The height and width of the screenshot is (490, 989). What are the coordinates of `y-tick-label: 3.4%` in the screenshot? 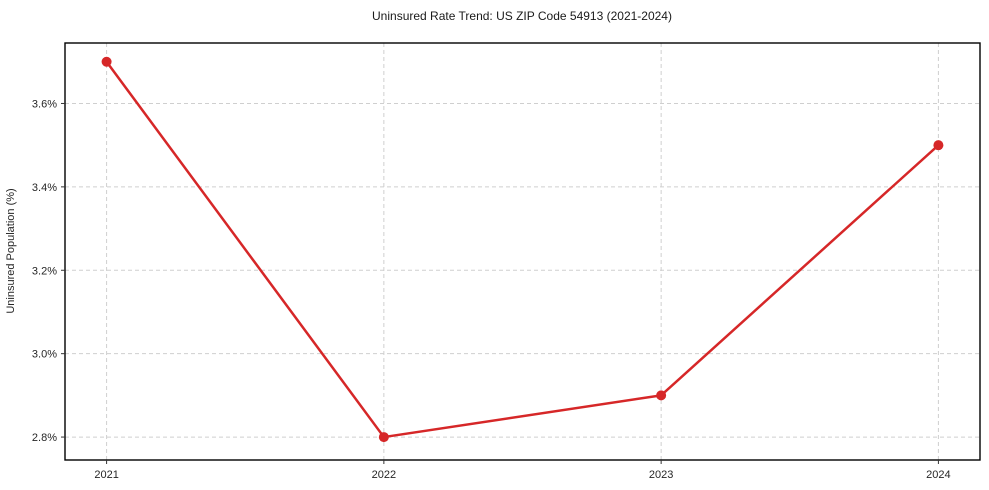 It's located at (44, 188).